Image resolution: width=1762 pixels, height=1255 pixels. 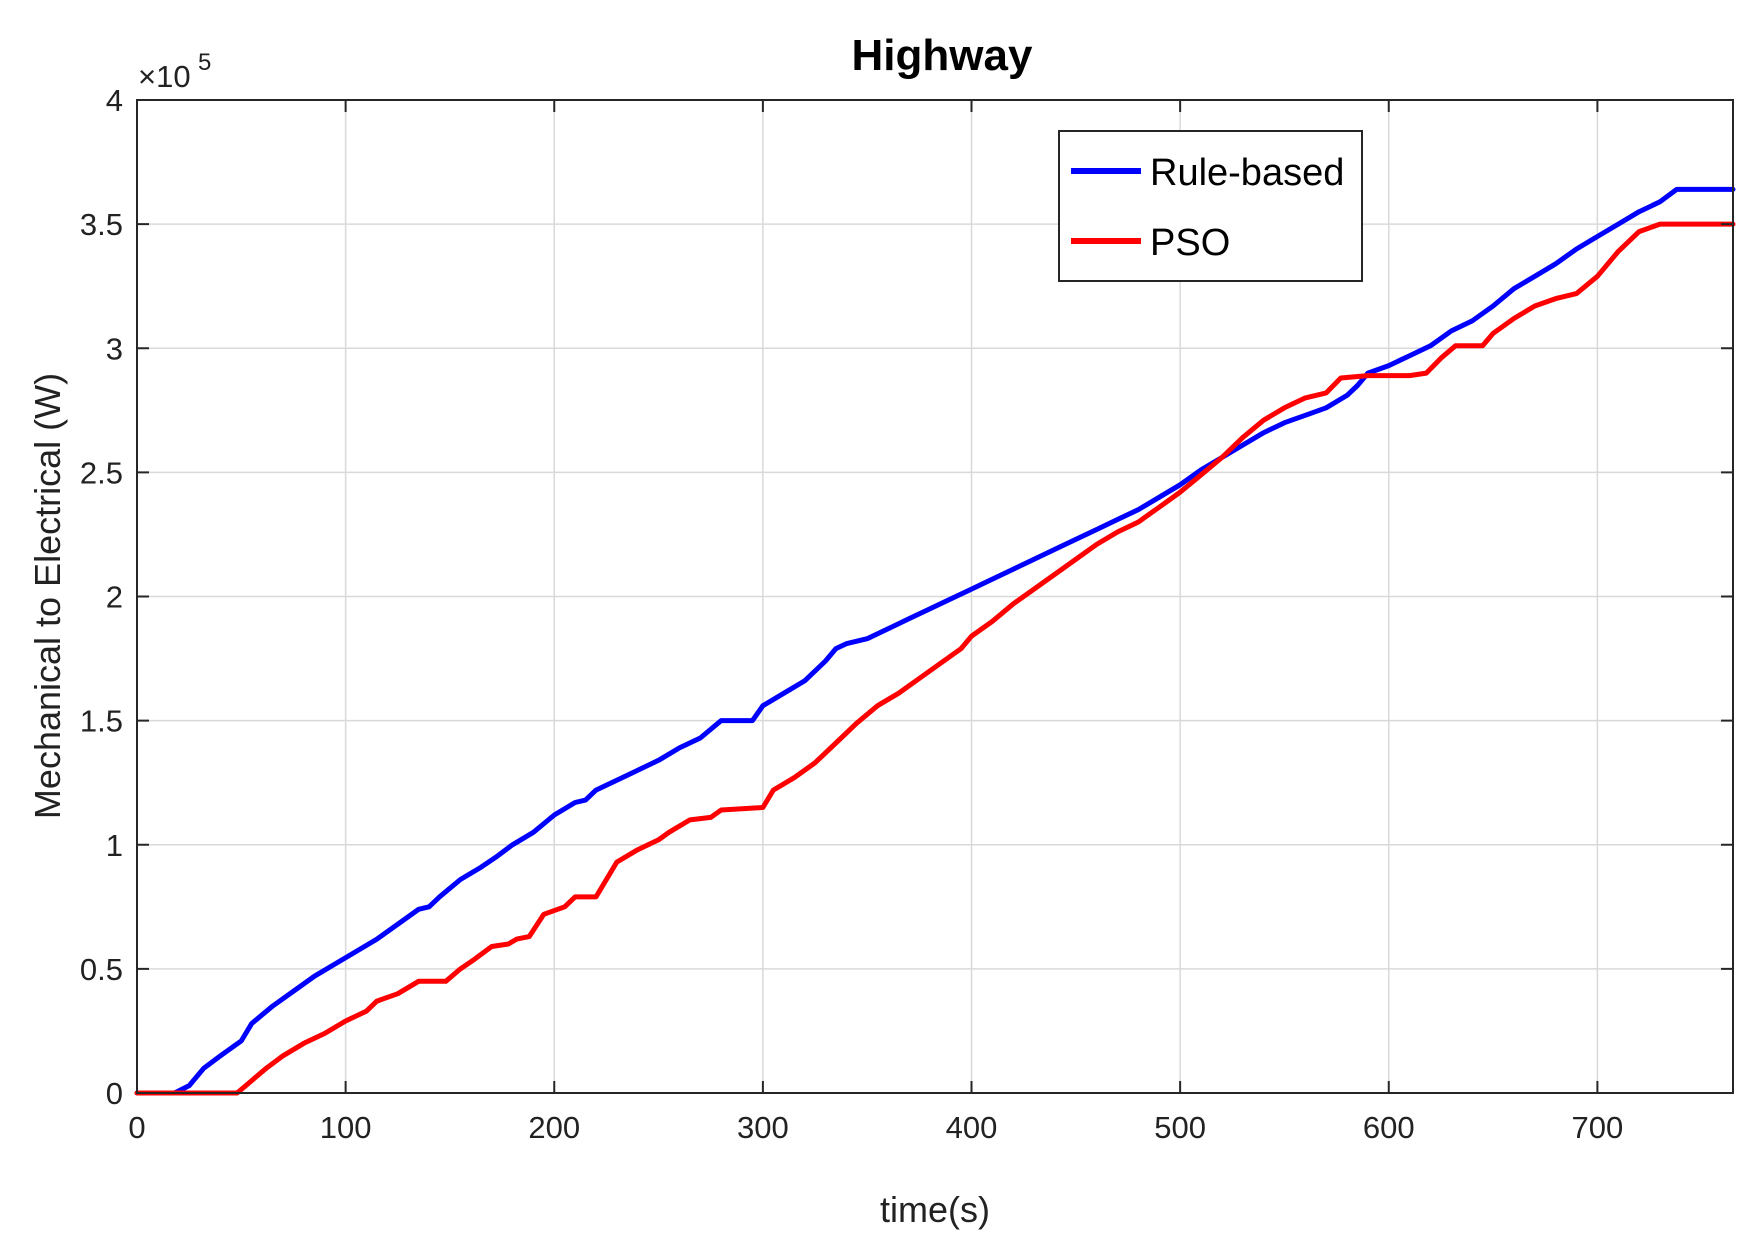 What do you see at coordinates (935, 1209) in the screenshot?
I see `x-axis-label: time(s)` at bounding box center [935, 1209].